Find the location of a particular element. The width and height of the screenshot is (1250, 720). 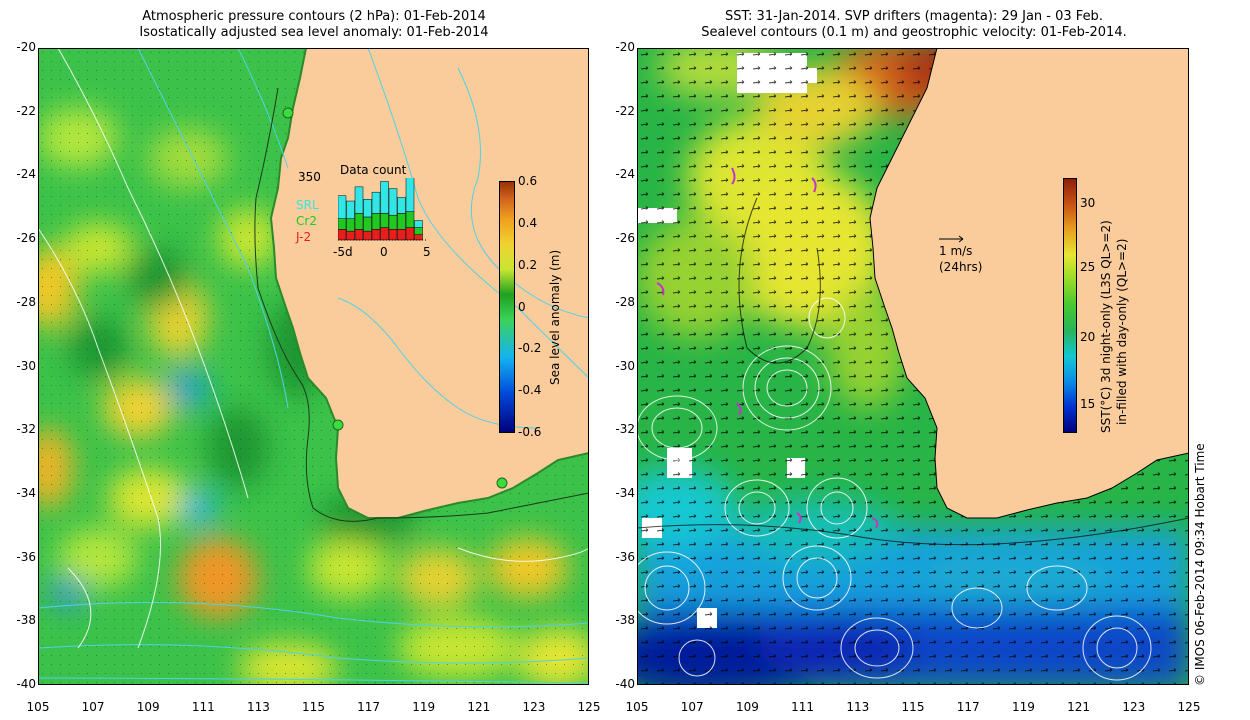

left-cbar-tick: -0.4 is located at coordinates (530, 390).